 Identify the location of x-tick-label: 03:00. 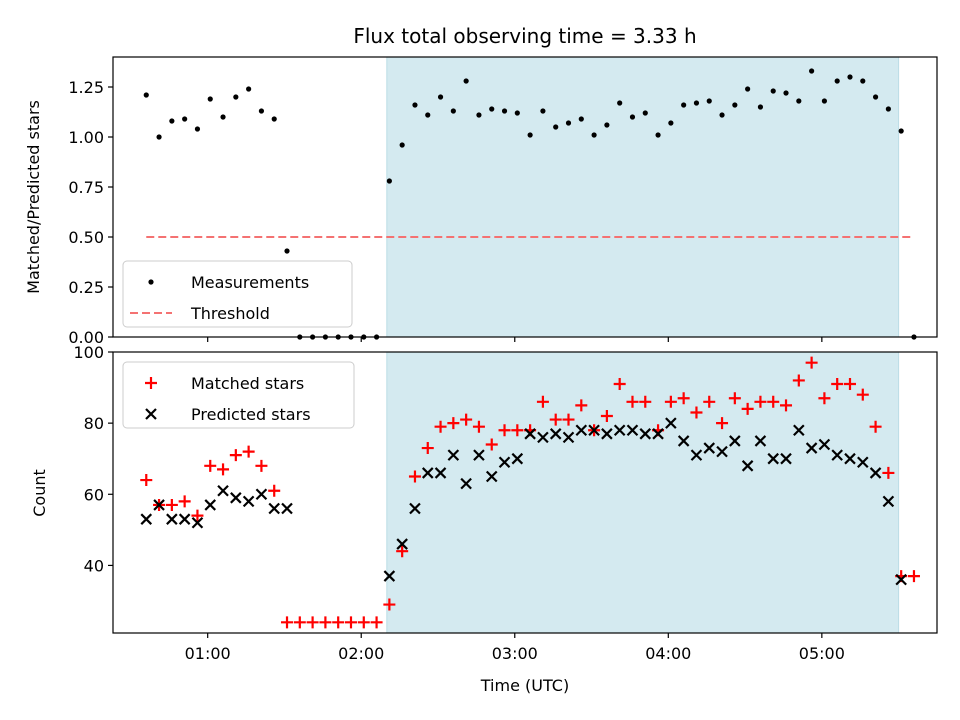
(515, 653).